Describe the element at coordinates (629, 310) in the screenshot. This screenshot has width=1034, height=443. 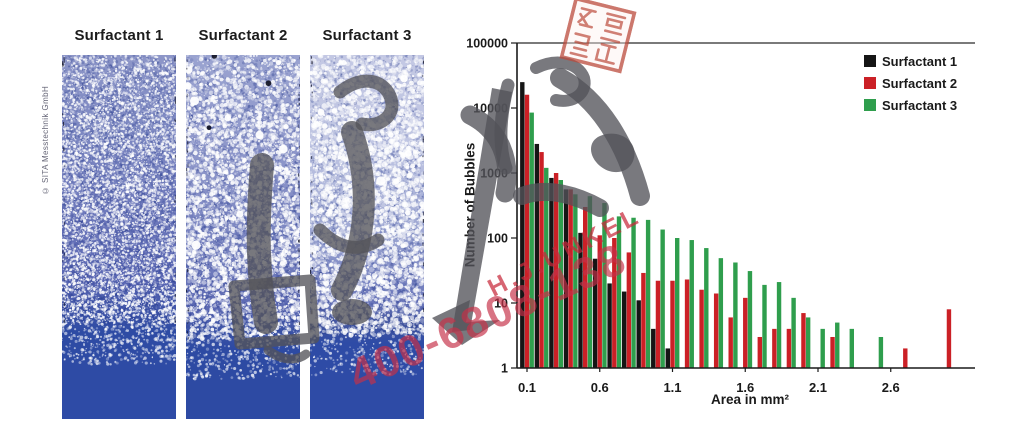
I see `bar-surfactant-2-x0.8` at that location.